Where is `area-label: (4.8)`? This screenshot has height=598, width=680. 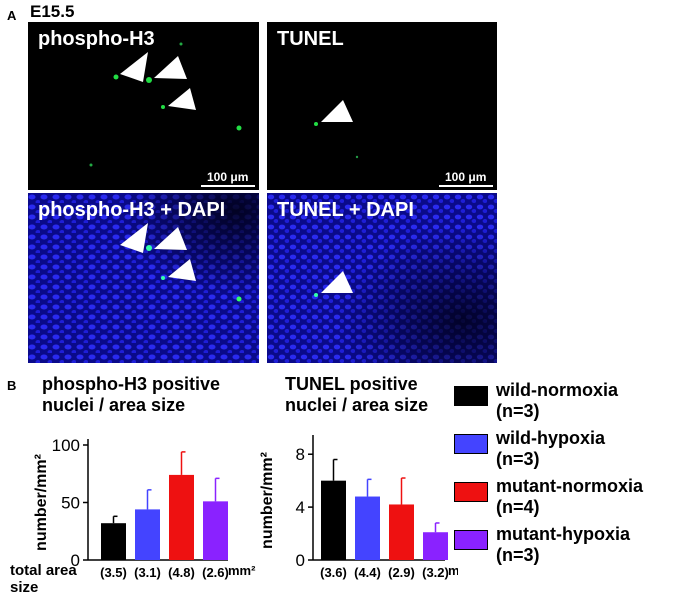 area-label: (4.8) is located at coordinates (181, 572).